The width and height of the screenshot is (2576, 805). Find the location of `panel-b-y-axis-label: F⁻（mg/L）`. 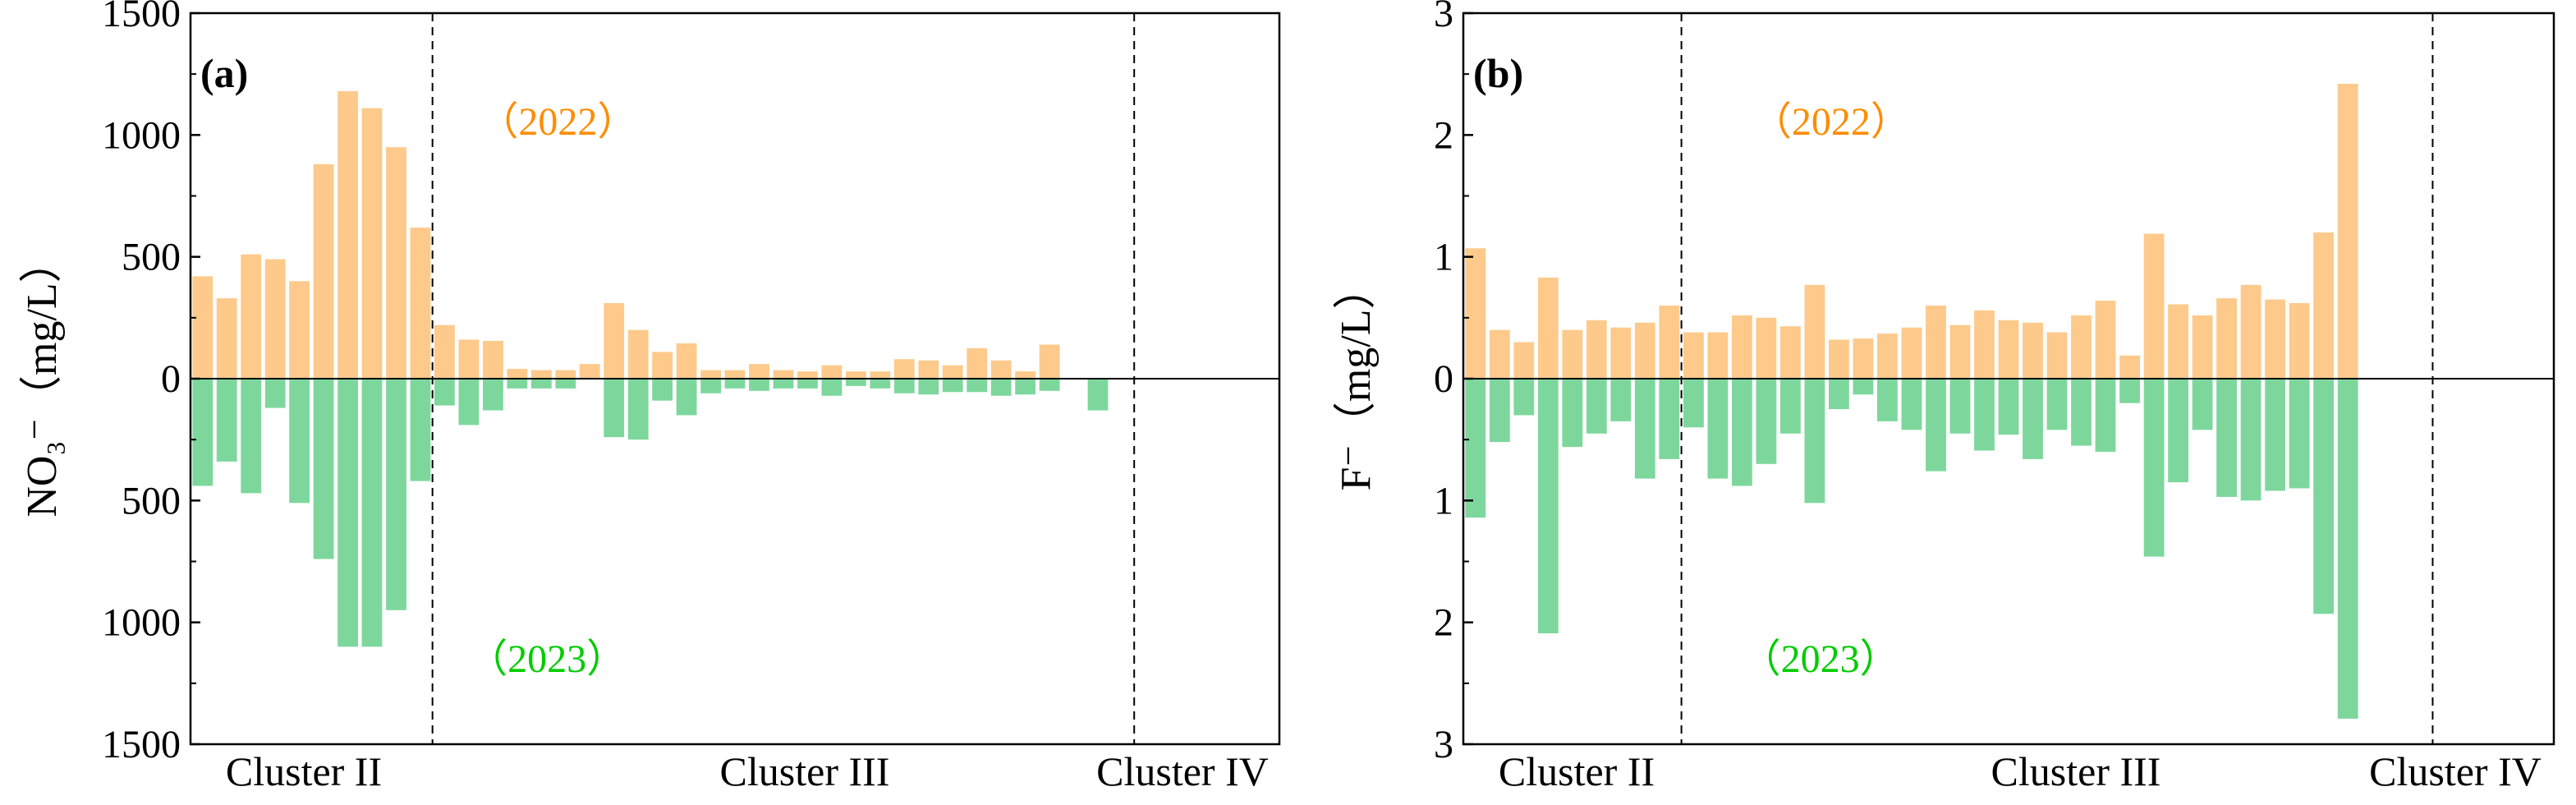

panel-b-y-axis-label: F⁻（mg/L） is located at coordinates (1356, 378).